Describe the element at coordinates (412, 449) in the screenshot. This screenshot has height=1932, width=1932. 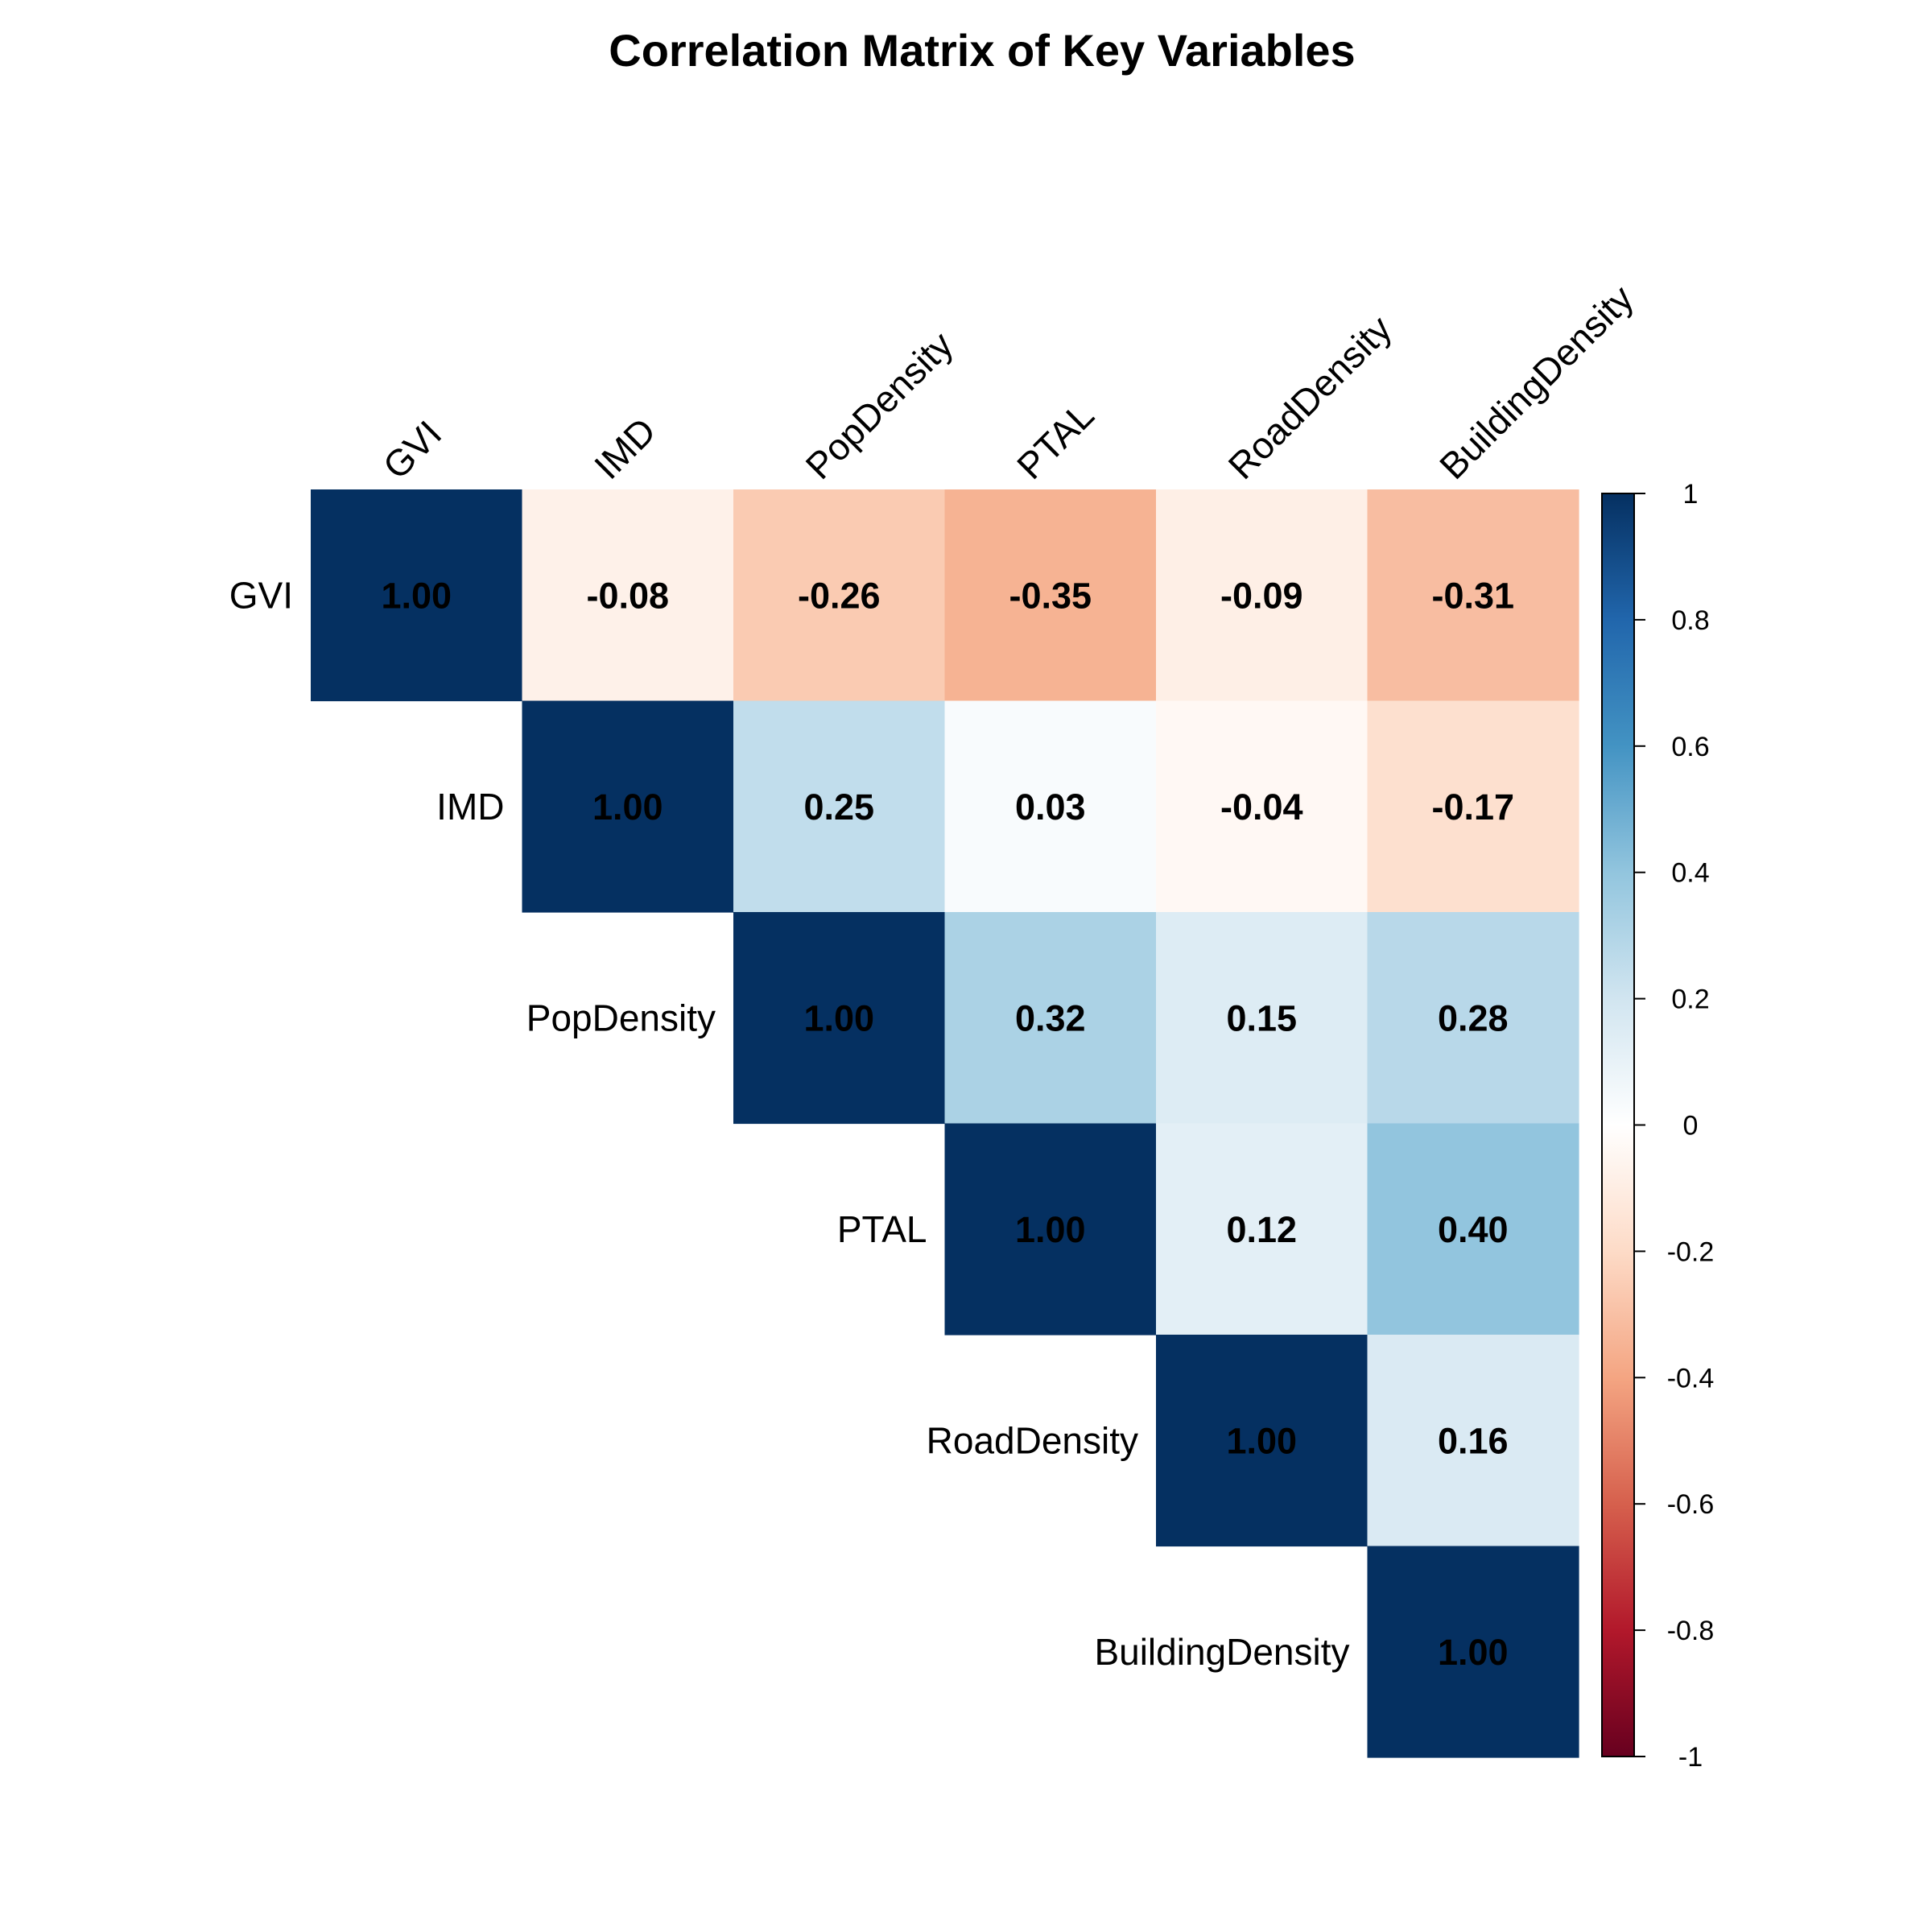
I see `column-label-gvi: GVI` at that location.